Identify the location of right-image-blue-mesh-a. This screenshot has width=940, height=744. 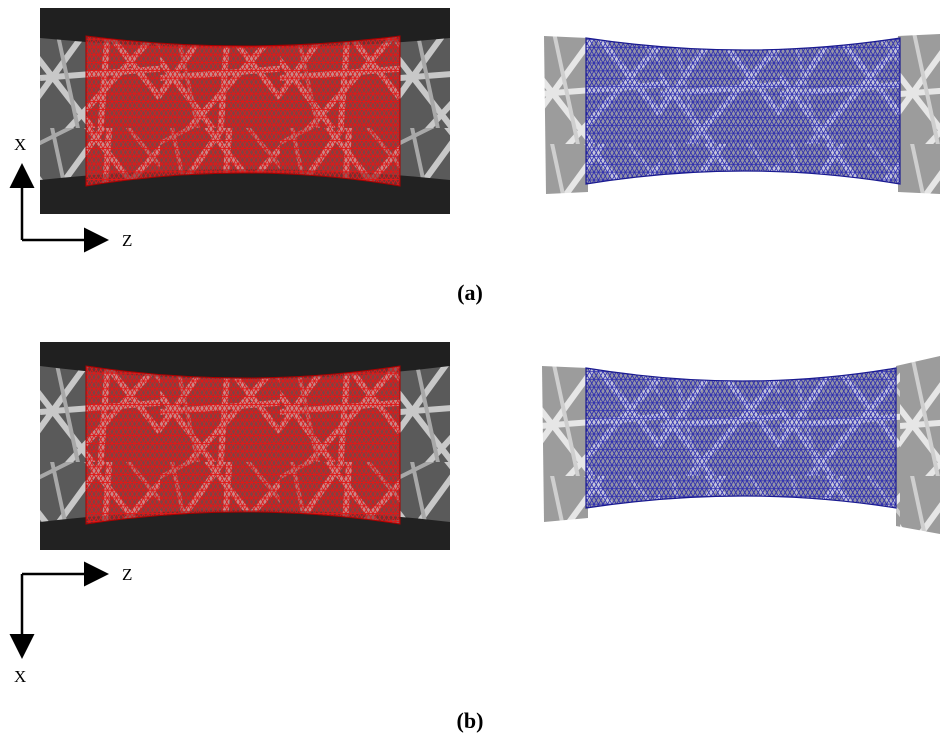
(740, 111).